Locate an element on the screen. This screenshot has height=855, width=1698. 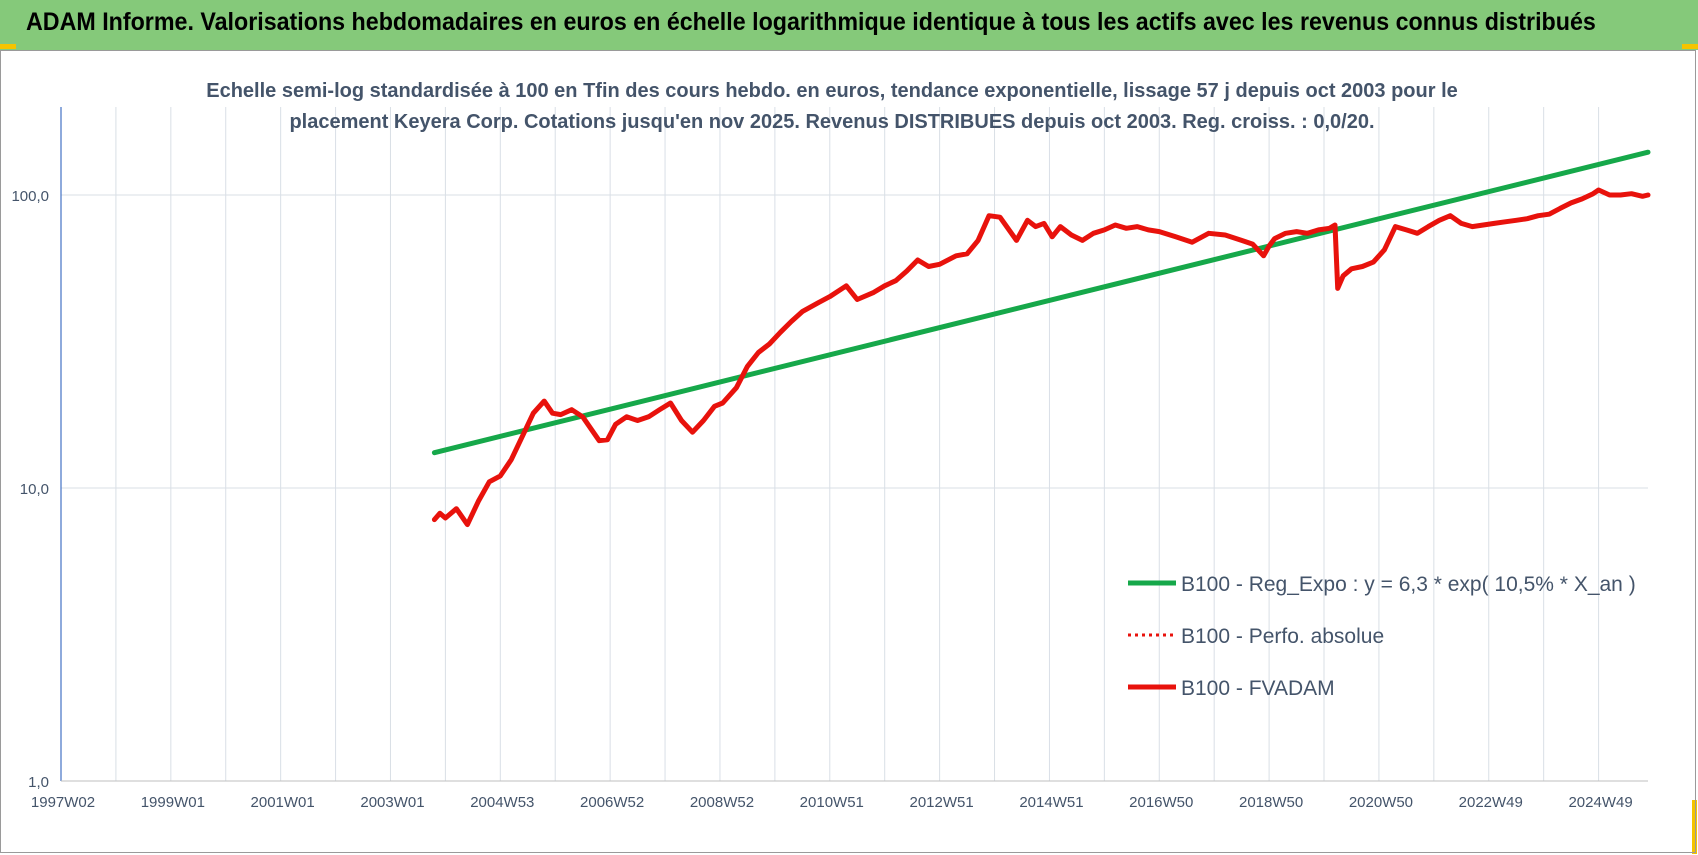
x-tick-label: 2001W01 is located at coordinates (283, 802).